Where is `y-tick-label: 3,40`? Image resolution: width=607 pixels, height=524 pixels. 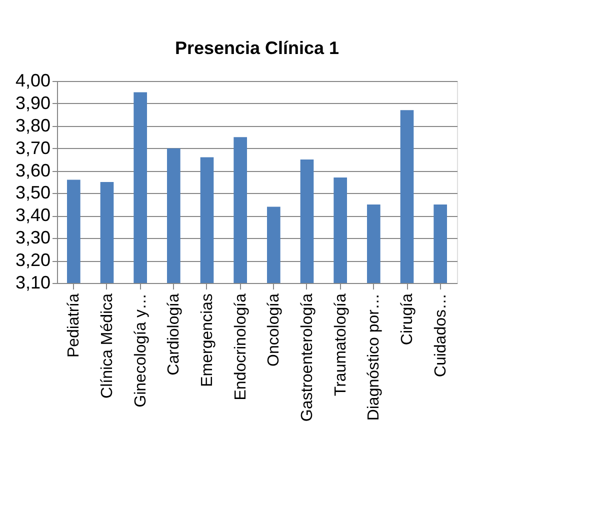 y-tick-label: 3,40 is located at coordinates (32, 215).